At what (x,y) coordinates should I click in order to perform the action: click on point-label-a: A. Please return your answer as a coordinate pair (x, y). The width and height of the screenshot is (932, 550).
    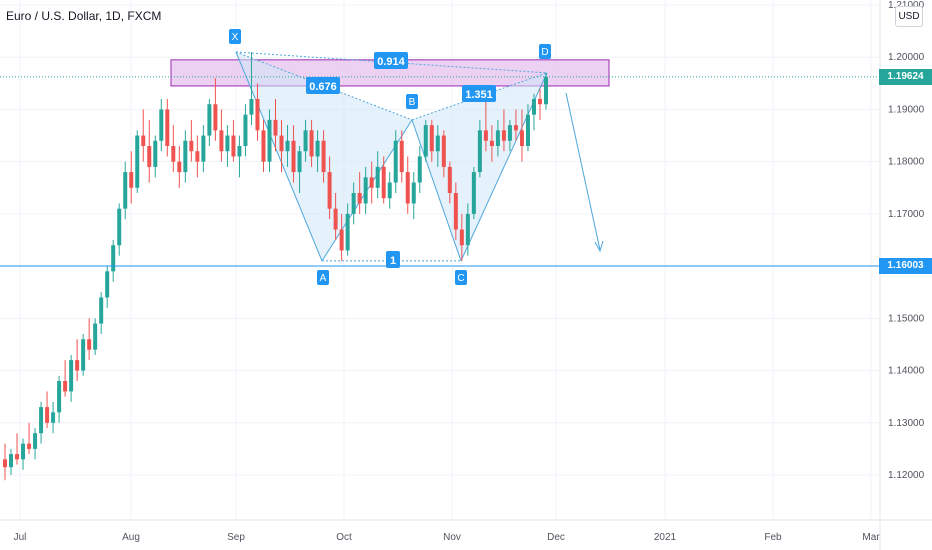
    Looking at the image, I should click on (323, 278).